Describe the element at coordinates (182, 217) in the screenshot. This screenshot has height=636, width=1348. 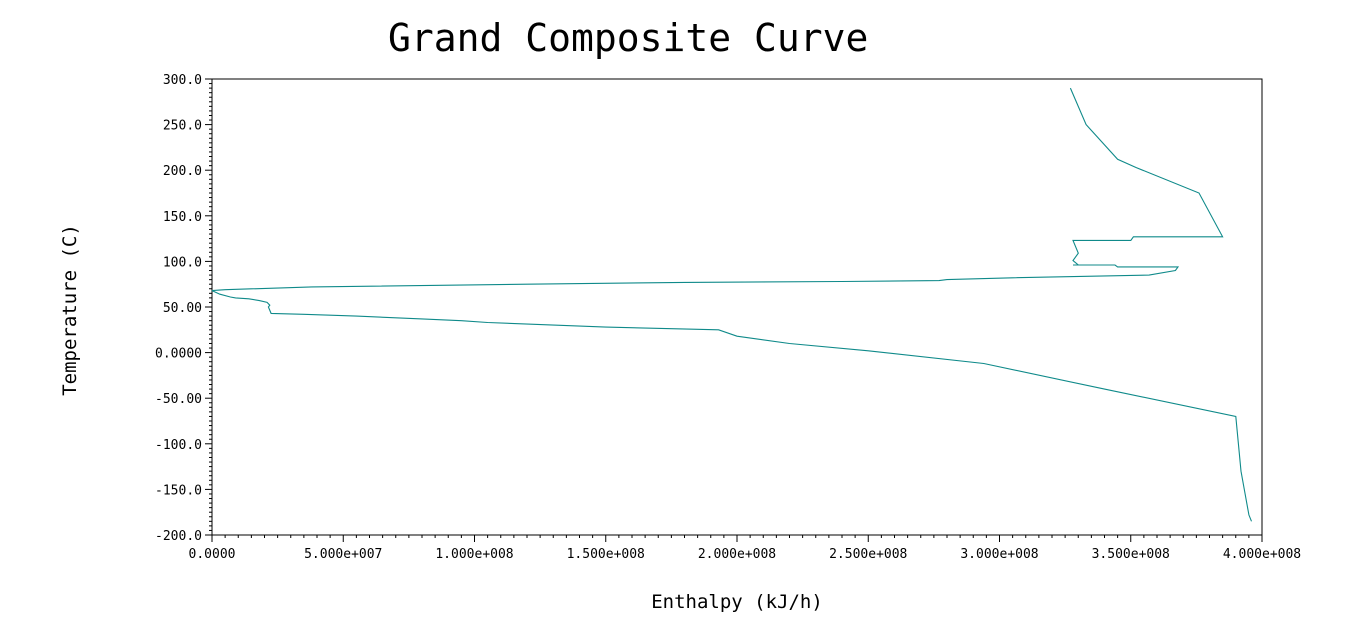
I see `y-tick-label: 150.0` at that location.